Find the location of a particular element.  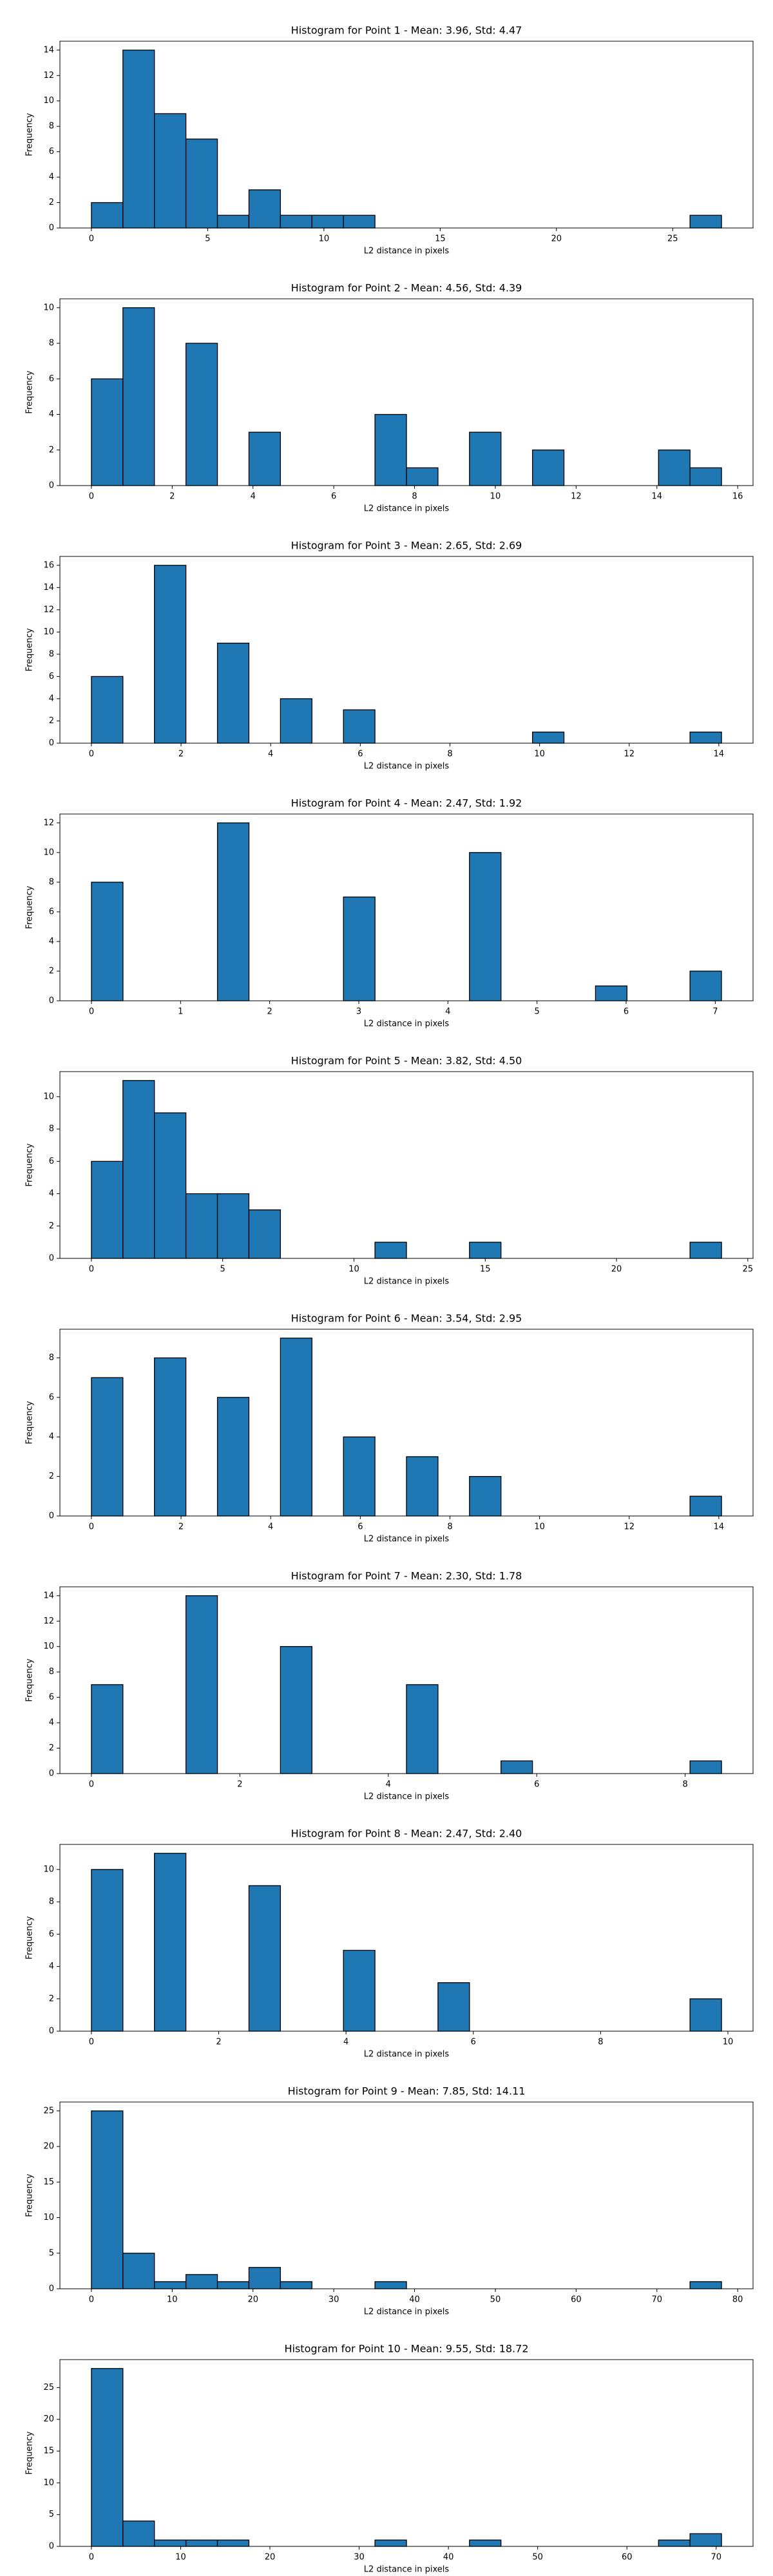

x-tick-label: 25 is located at coordinates (748, 1269).